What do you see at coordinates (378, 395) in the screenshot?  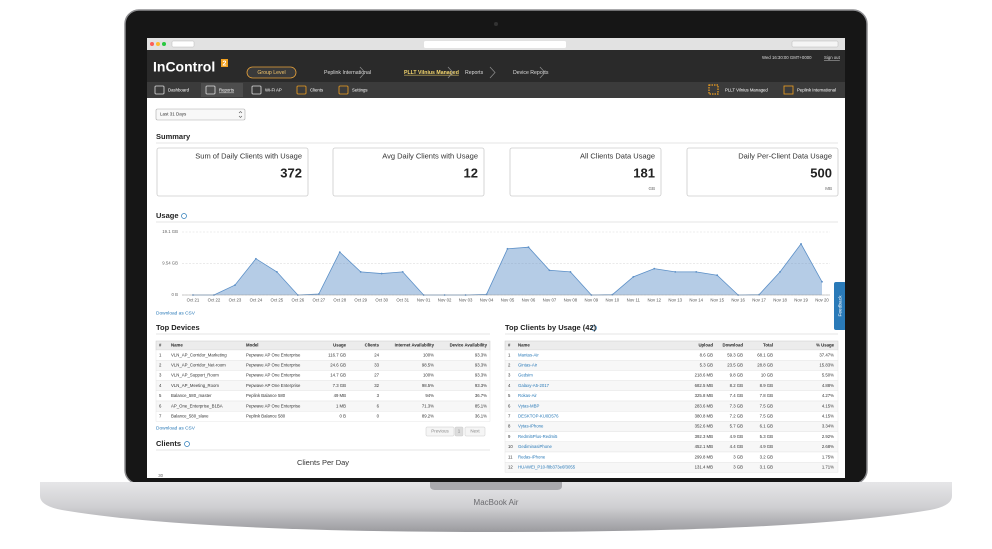 I see `table-cell: 3` at bounding box center [378, 395].